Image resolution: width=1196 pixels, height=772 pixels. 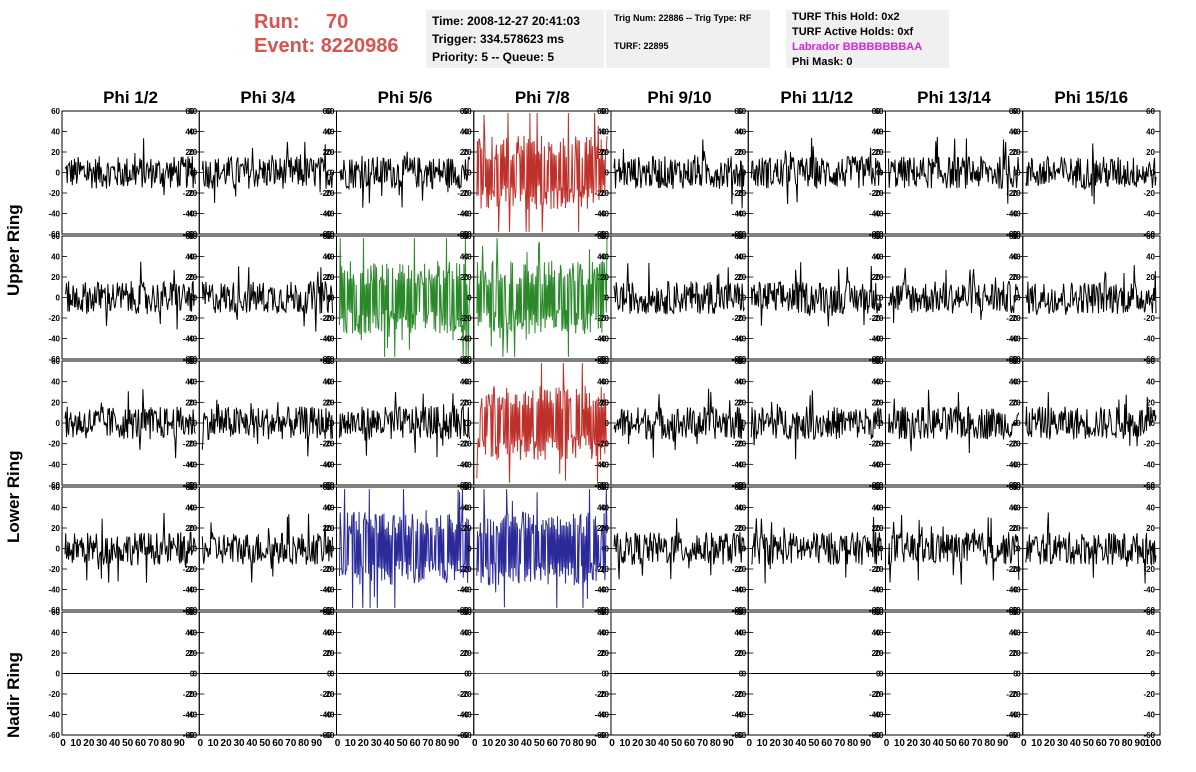 What do you see at coordinates (405, 97) in the screenshot?
I see `column-header-3: Phi 5/6` at bounding box center [405, 97].